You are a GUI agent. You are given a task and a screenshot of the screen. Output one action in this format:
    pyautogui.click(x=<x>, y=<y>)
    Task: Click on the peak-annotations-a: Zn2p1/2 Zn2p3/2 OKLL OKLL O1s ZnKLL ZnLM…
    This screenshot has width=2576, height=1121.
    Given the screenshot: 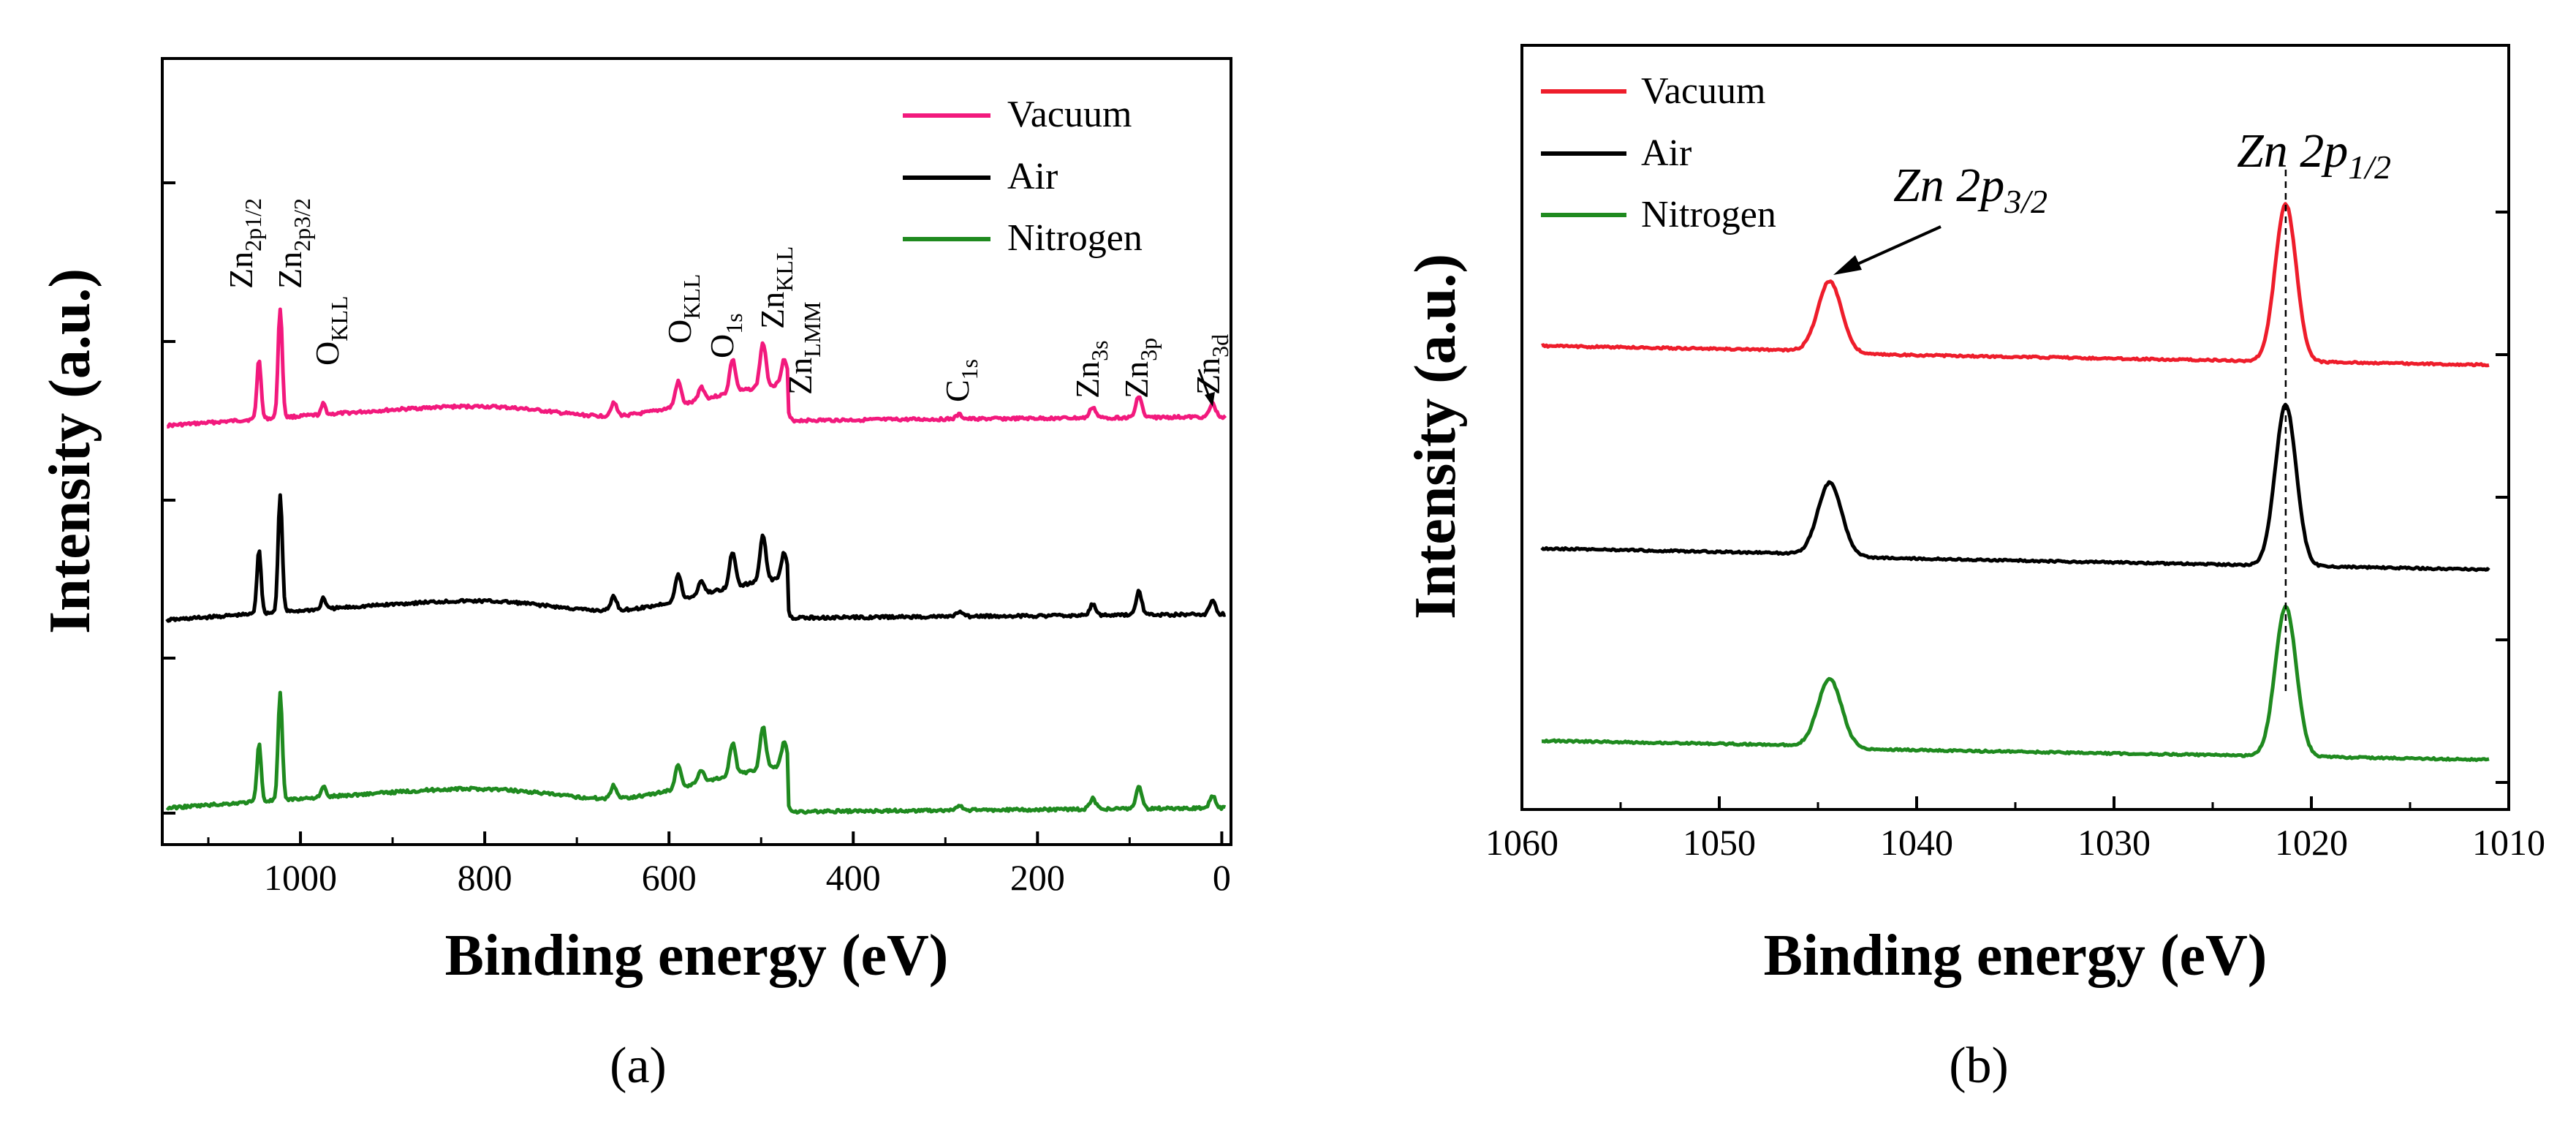 What is the action you would take?
    pyautogui.click(x=727, y=300)
    